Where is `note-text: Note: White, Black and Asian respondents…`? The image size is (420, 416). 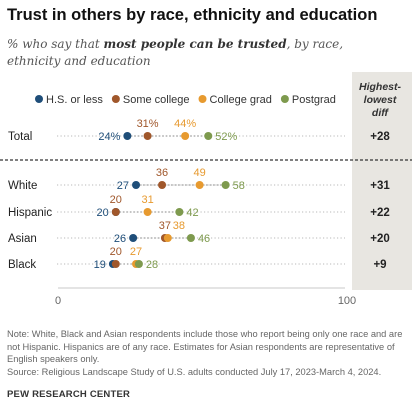 note-text: Note: White, Black and Asian respondents… is located at coordinates (205, 347).